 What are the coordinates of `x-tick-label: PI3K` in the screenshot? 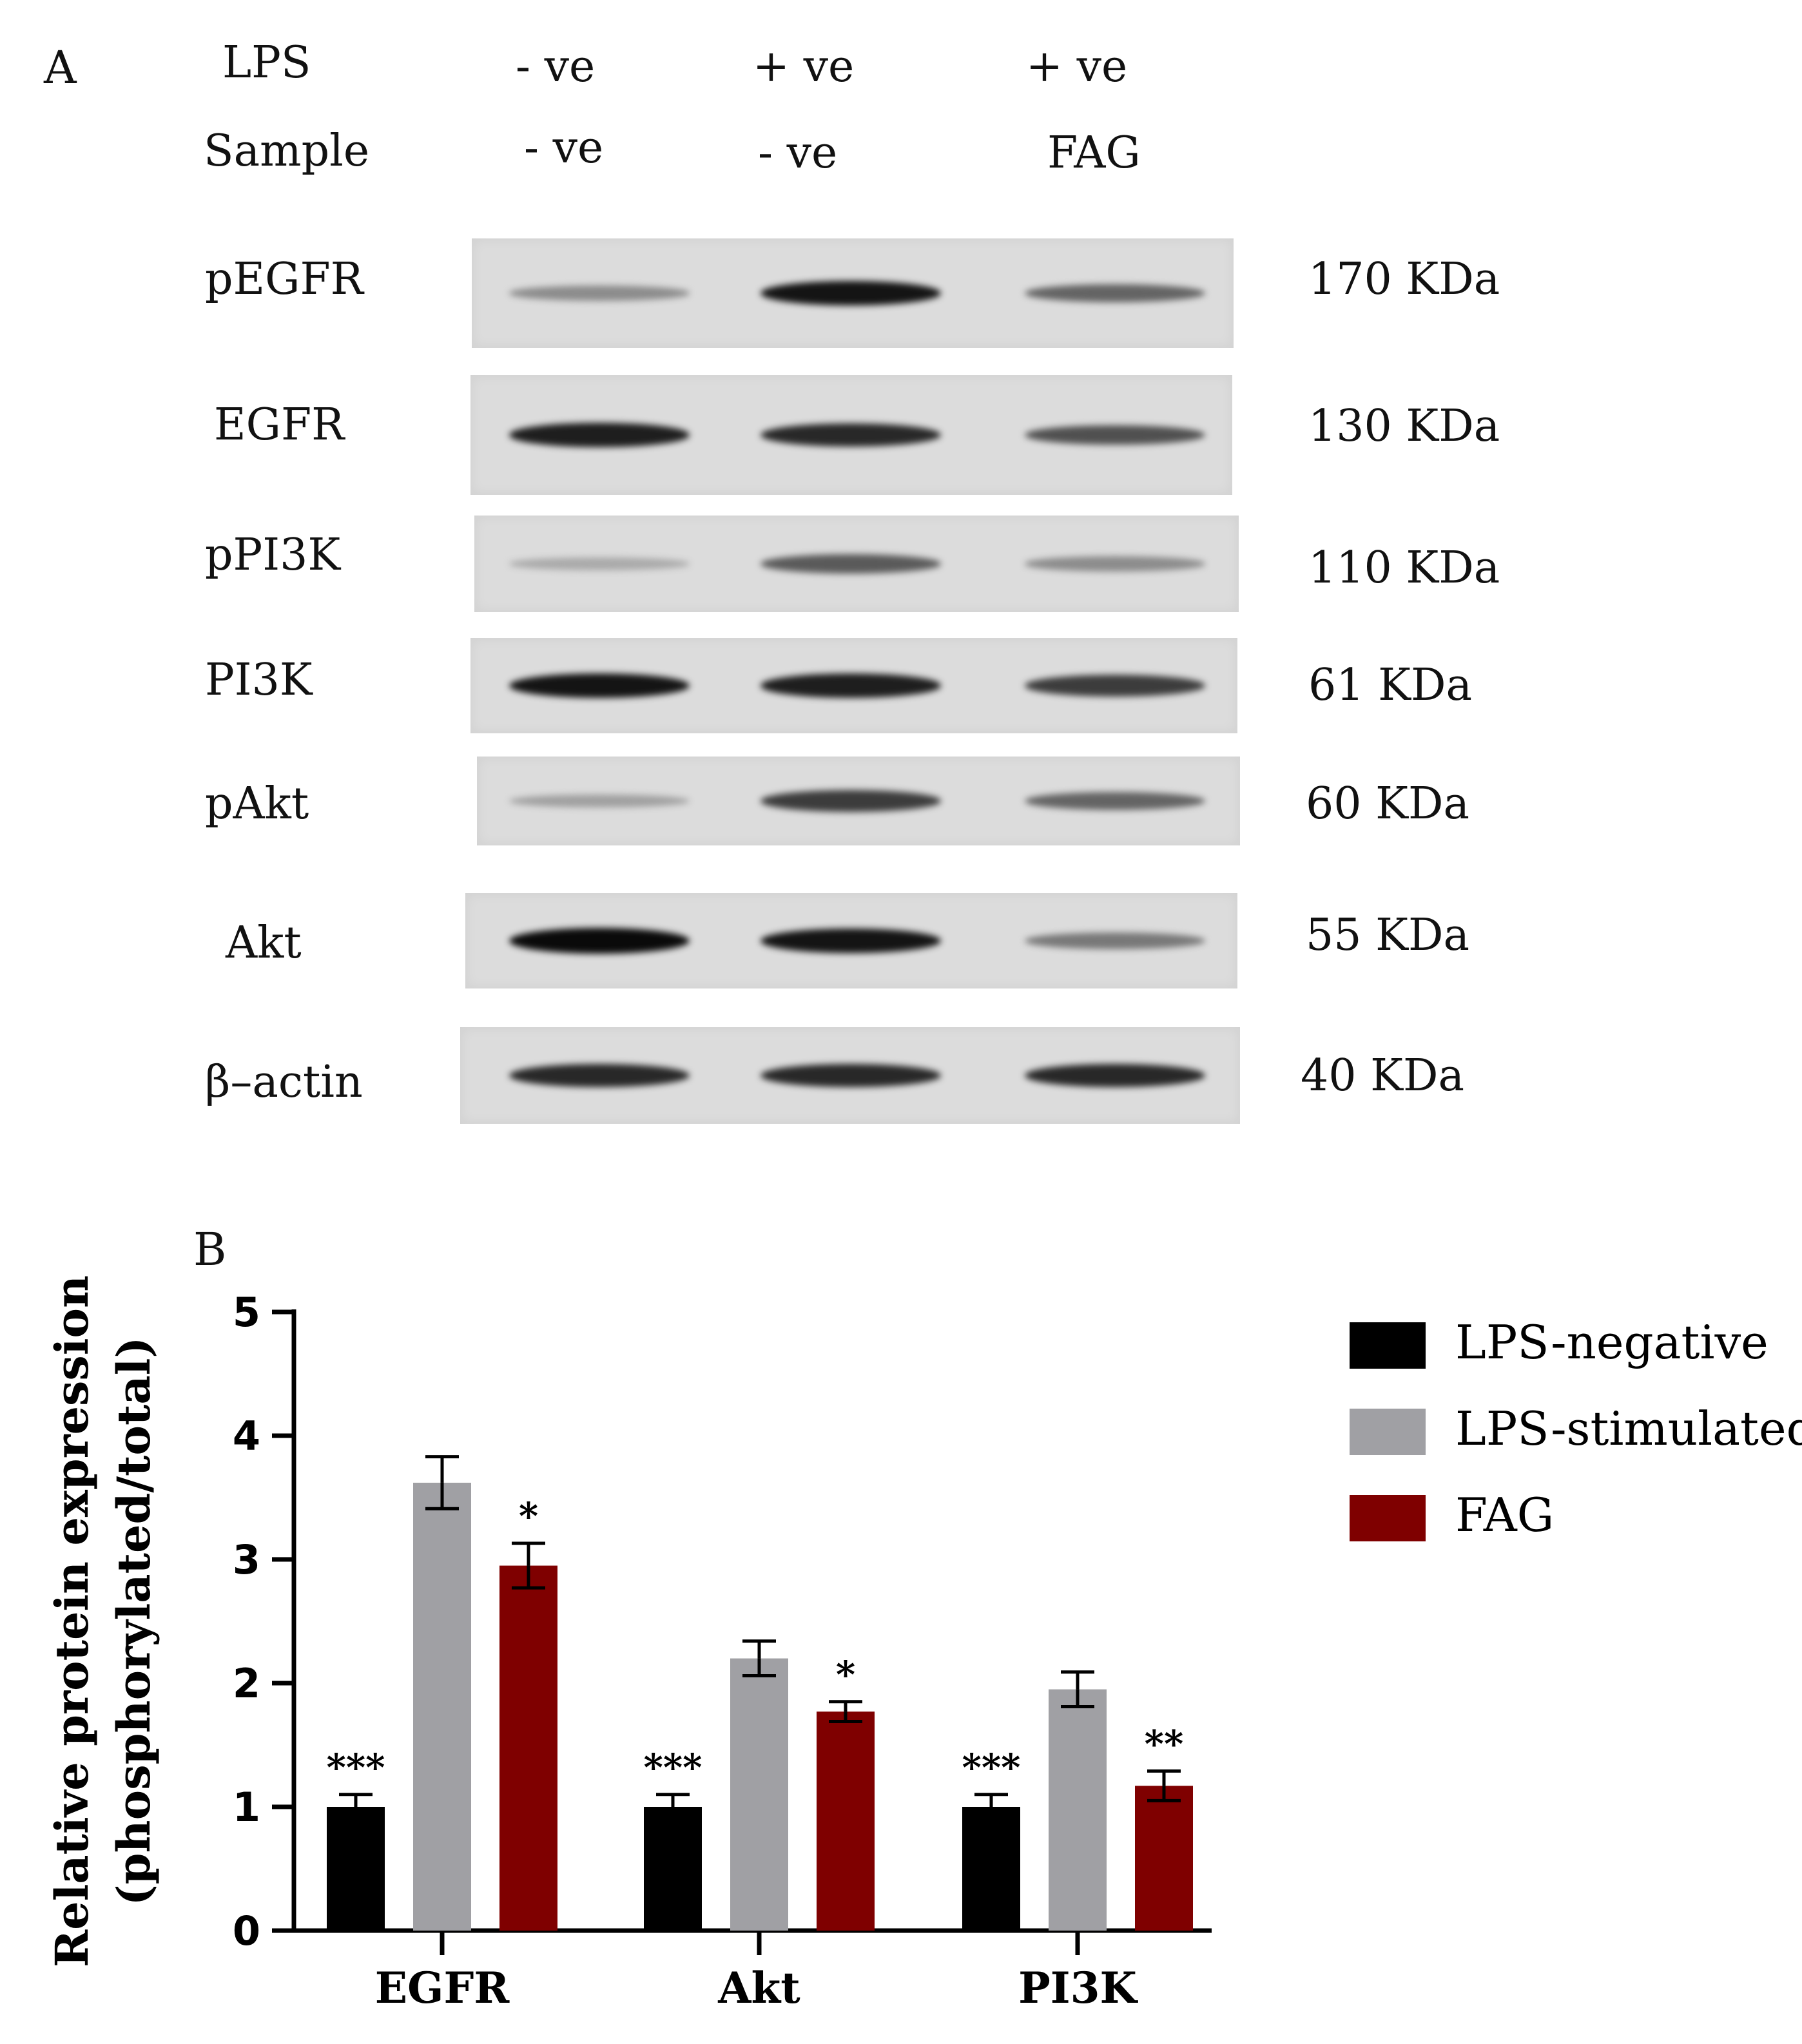 It's located at (1078, 1988).